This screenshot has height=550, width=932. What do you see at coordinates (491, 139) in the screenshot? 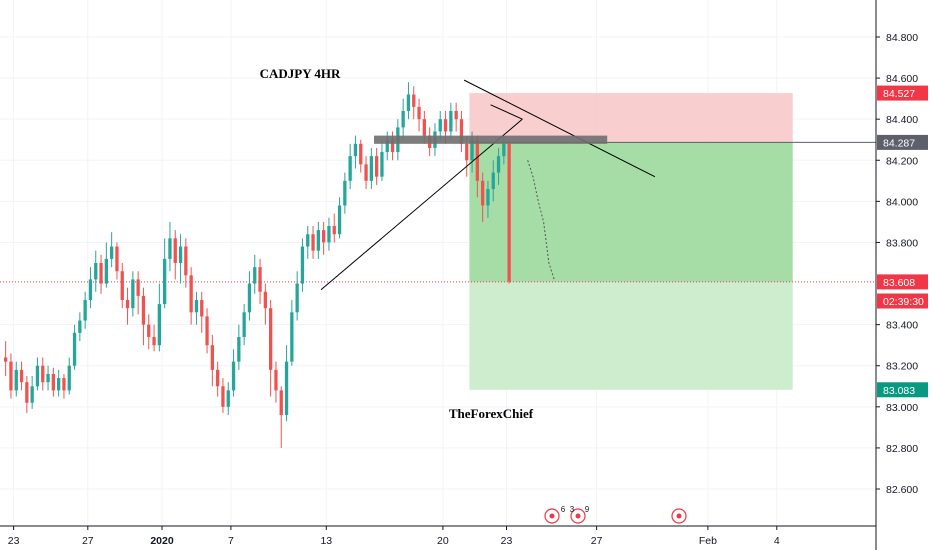
I see `resistance-zone-bar` at bounding box center [491, 139].